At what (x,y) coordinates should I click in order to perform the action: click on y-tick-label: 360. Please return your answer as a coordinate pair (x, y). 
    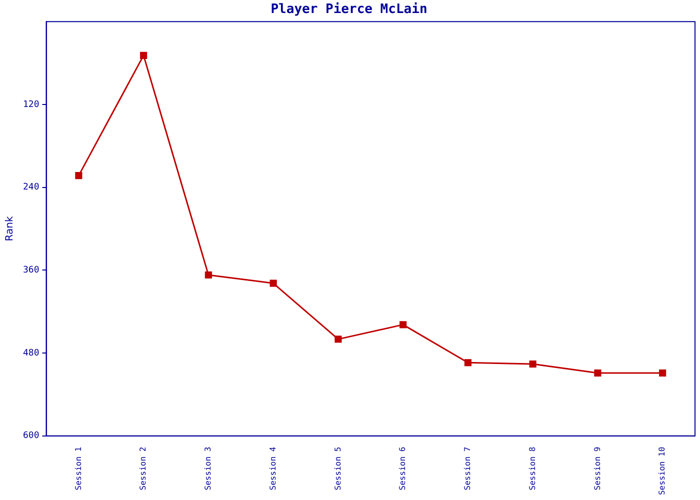
    Looking at the image, I should click on (31, 270).